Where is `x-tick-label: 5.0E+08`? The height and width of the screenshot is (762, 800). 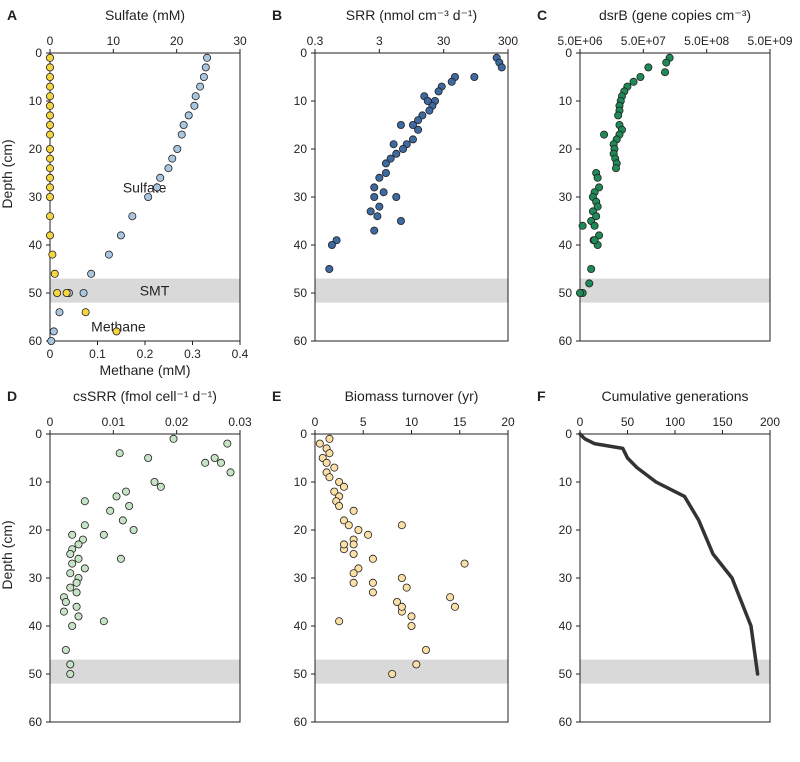 x-tick-label: 5.0E+08 is located at coordinates (706, 41).